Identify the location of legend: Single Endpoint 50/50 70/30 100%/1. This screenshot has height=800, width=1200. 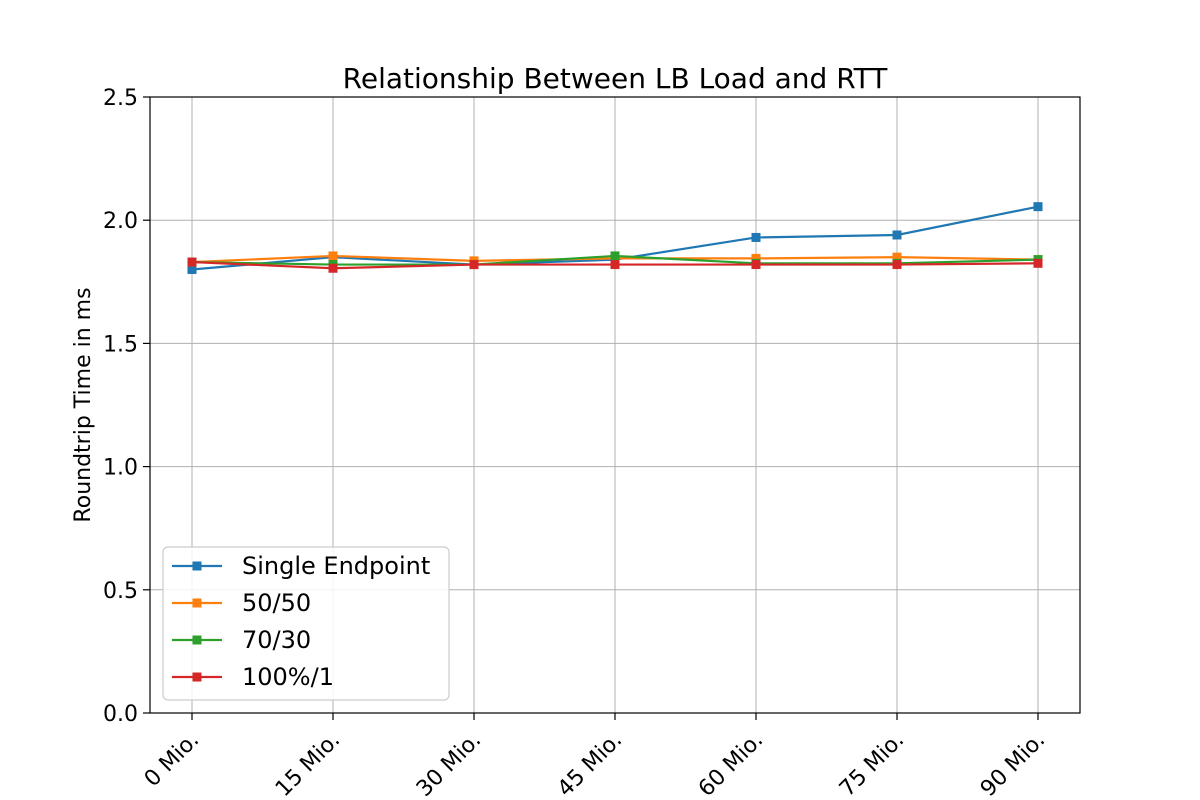
(306, 623).